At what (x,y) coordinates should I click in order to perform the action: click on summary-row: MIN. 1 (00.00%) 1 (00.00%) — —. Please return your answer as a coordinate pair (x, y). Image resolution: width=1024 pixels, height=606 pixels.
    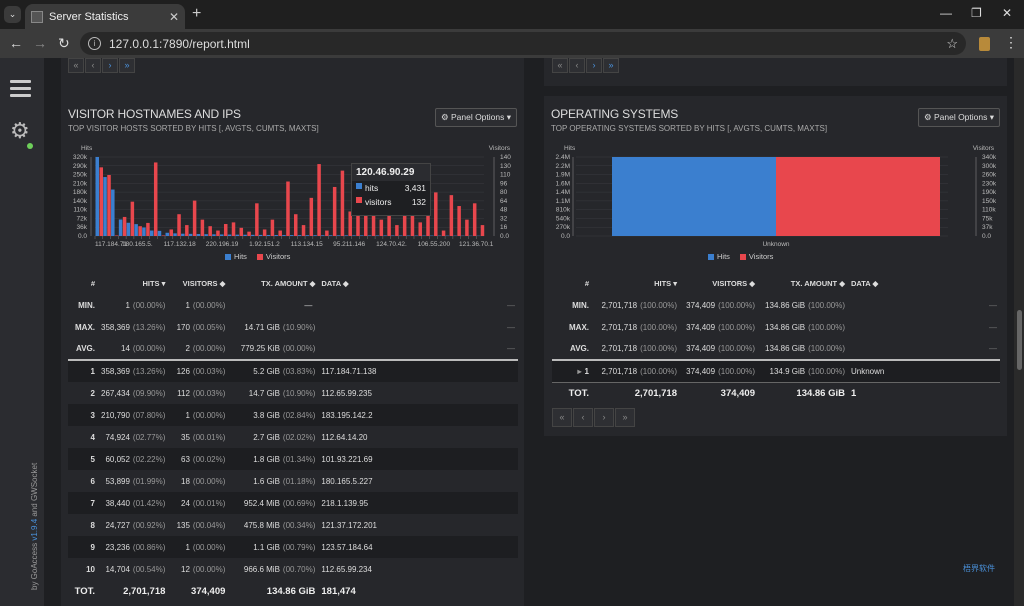
    Looking at the image, I should click on (293, 305).